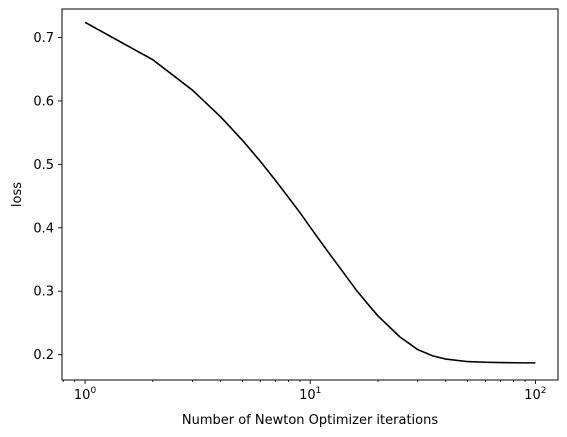 The width and height of the screenshot is (567, 437). Describe the element at coordinates (43, 101) in the screenshot. I see `y-tick-label: 0.6` at that location.